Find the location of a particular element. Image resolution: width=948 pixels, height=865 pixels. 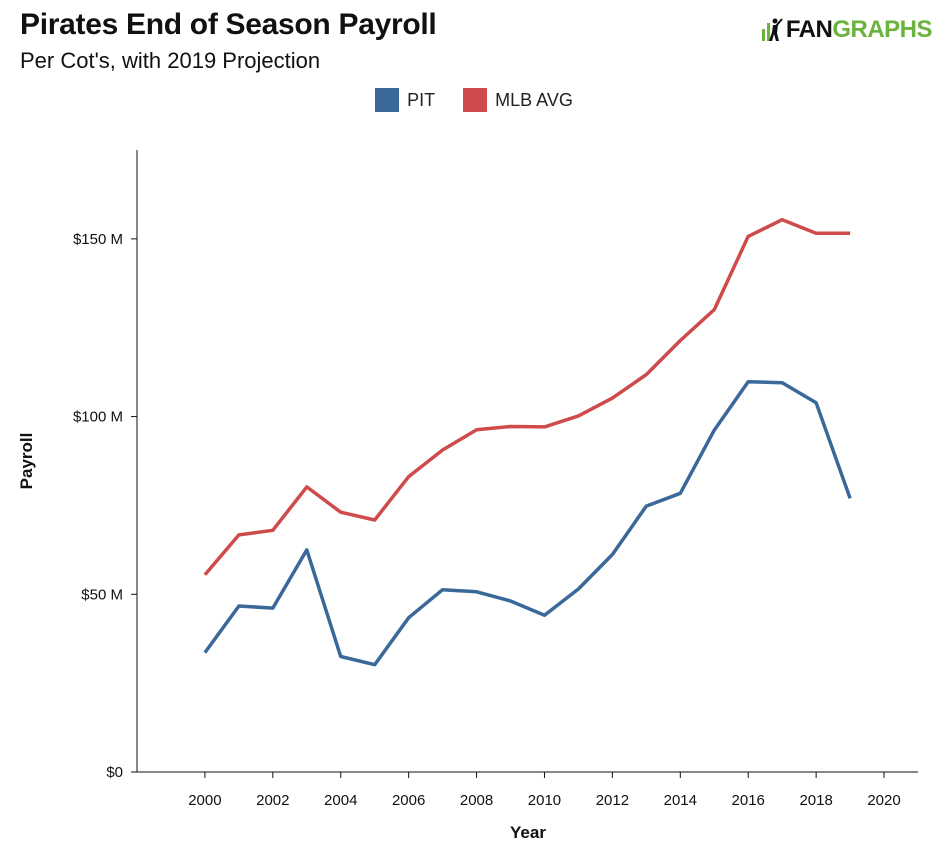

x-tick-label: 2016 is located at coordinates (748, 800).